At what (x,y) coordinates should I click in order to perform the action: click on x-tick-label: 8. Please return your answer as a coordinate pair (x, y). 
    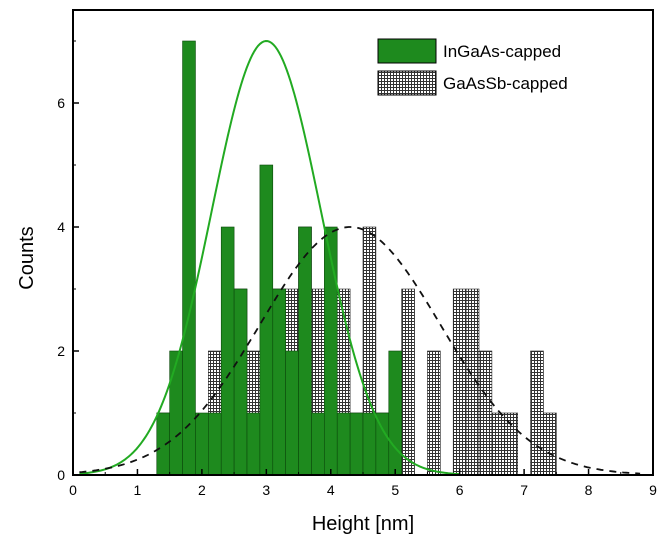
    Looking at the image, I should click on (589, 490).